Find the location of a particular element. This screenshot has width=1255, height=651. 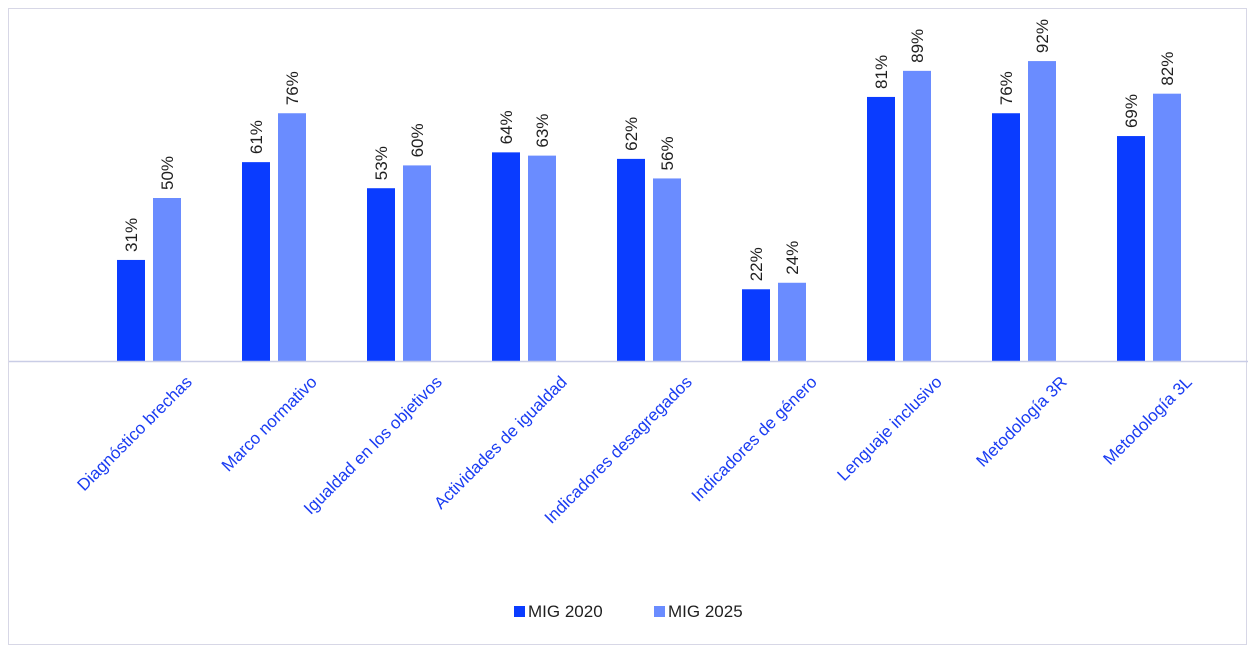

data-label-mig-2020-diagnostico-brechas: 31% is located at coordinates (131, 235).